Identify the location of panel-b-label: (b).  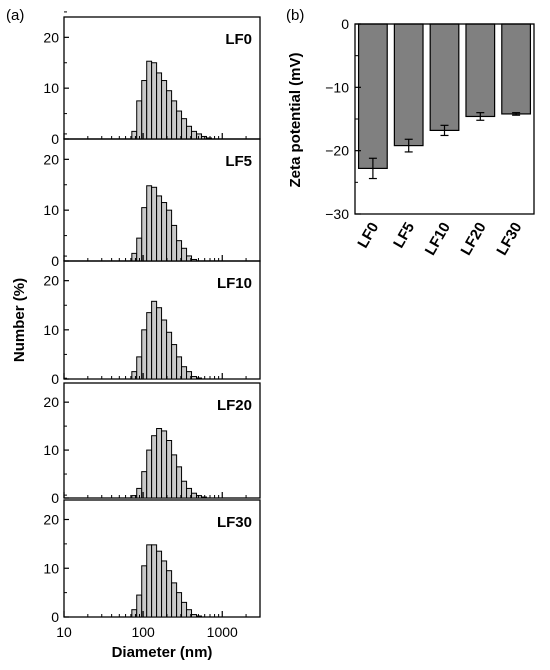
(295, 15).